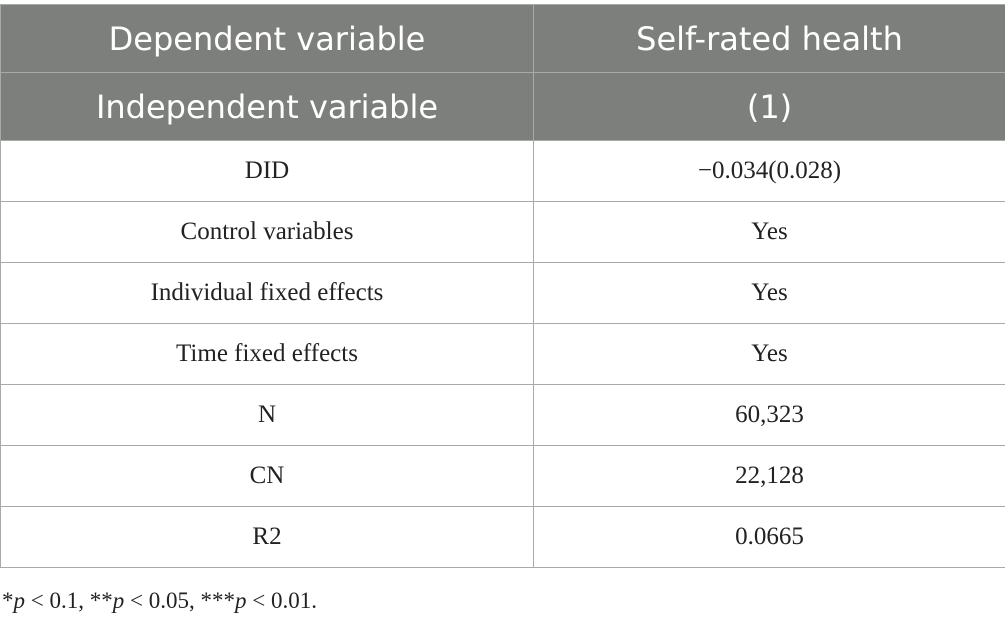 The height and width of the screenshot is (626, 1005). What do you see at coordinates (769, 537) in the screenshot?
I see `row-value: 0.0665` at bounding box center [769, 537].